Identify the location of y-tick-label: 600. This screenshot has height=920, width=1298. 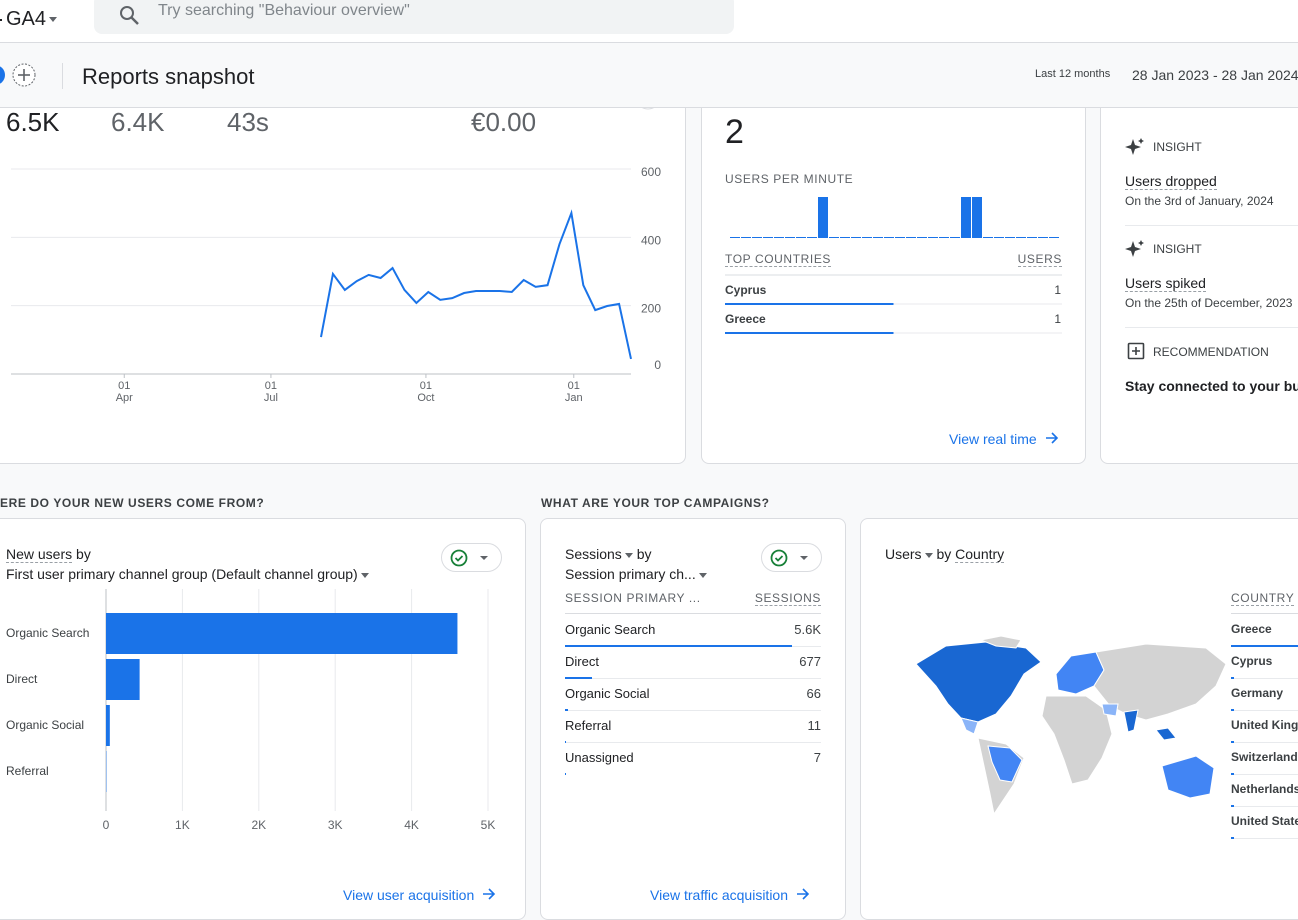
(651, 172).